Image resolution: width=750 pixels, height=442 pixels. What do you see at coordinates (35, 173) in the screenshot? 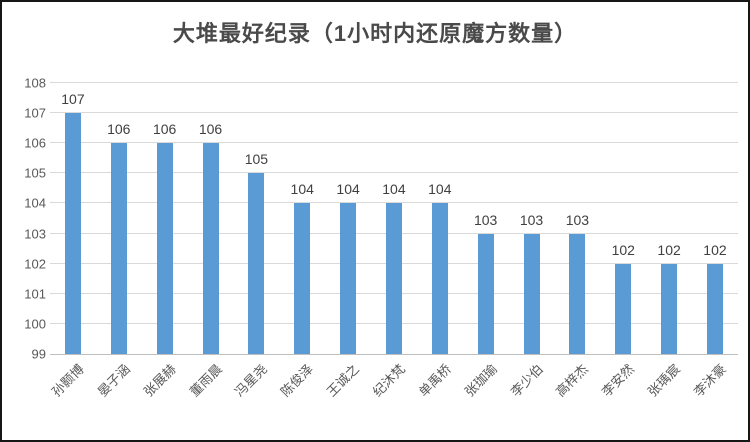
I see `y-tick-label: 105` at bounding box center [35, 173].